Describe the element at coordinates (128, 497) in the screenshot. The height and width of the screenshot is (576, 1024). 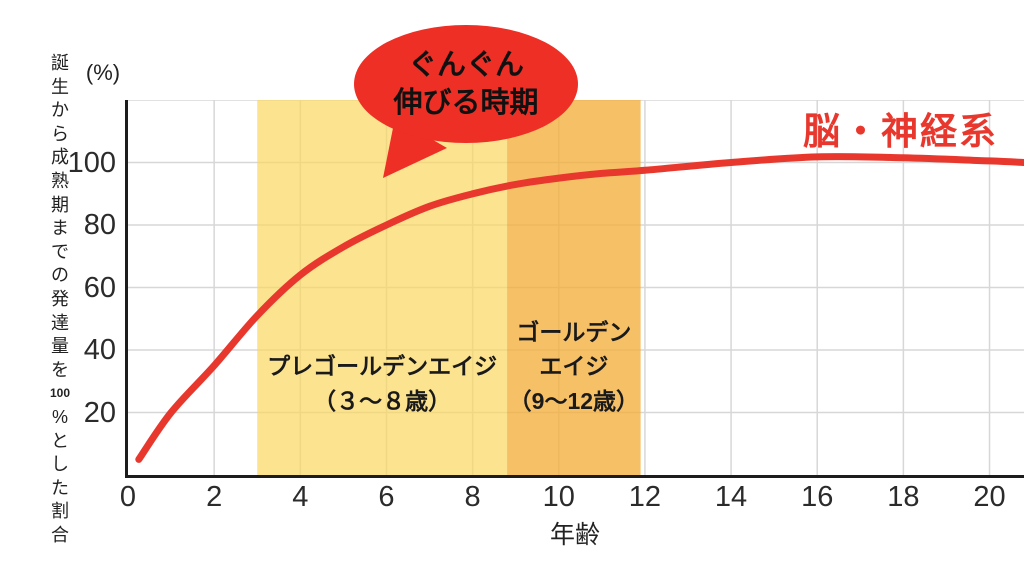
I see `x-tick-label: 0` at that location.